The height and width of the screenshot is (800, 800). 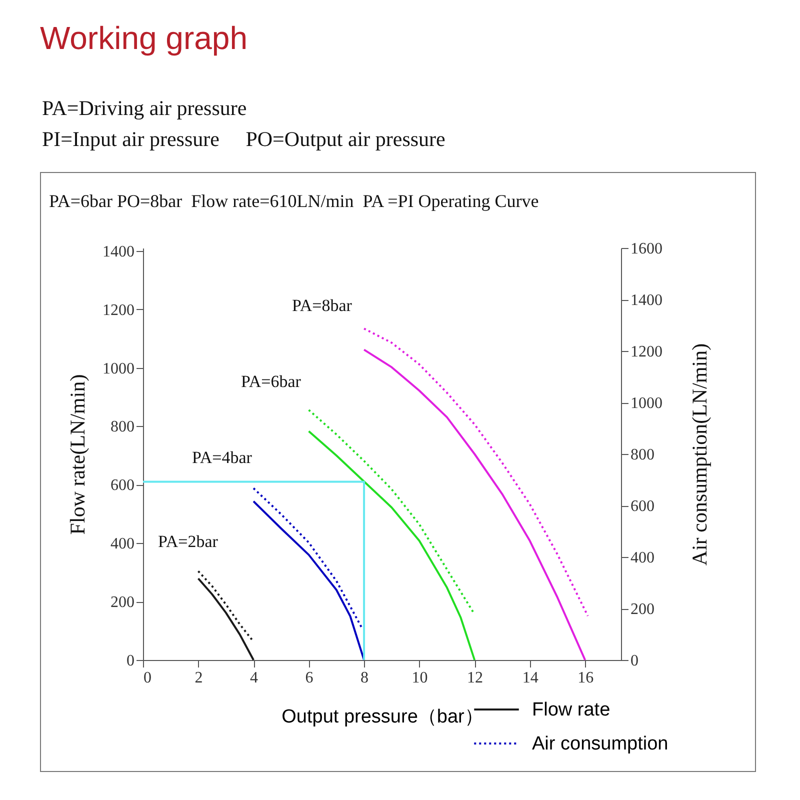 I want to click on x-tick-label: 6, so click(x=309, y=678).